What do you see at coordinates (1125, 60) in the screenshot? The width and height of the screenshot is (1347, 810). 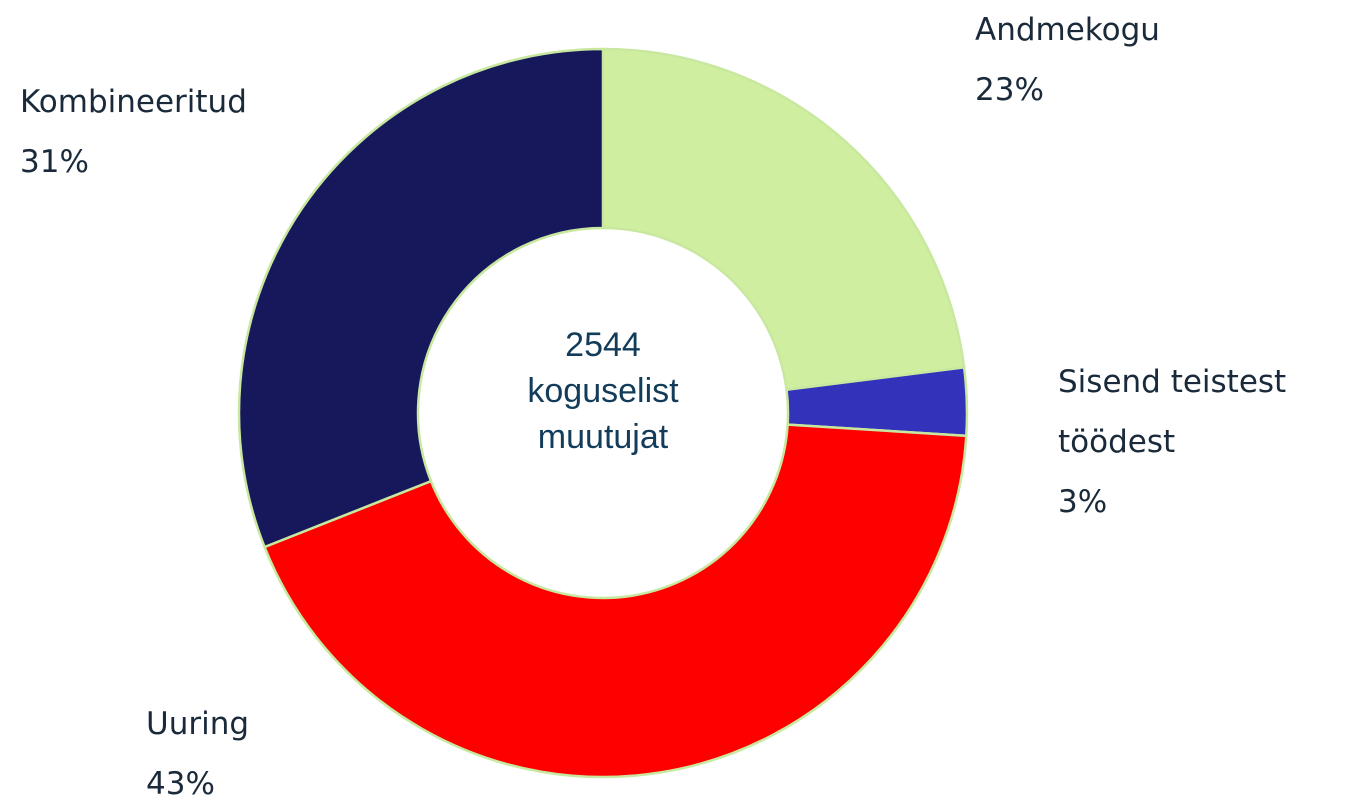 I see `slice-label: Andmekogu 23%` at bounding box center [1125, 60].